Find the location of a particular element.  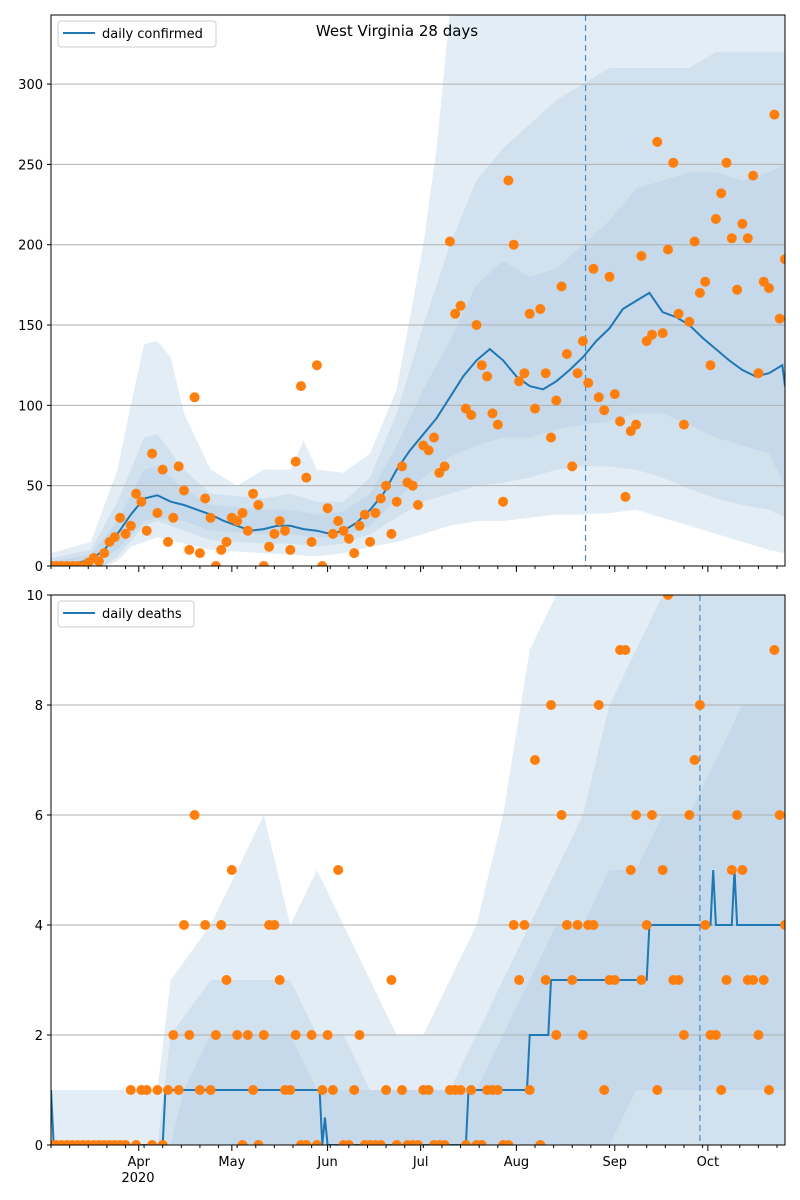

legend-label-confirmed: daily confirmed is located at coordinates (152, 34).